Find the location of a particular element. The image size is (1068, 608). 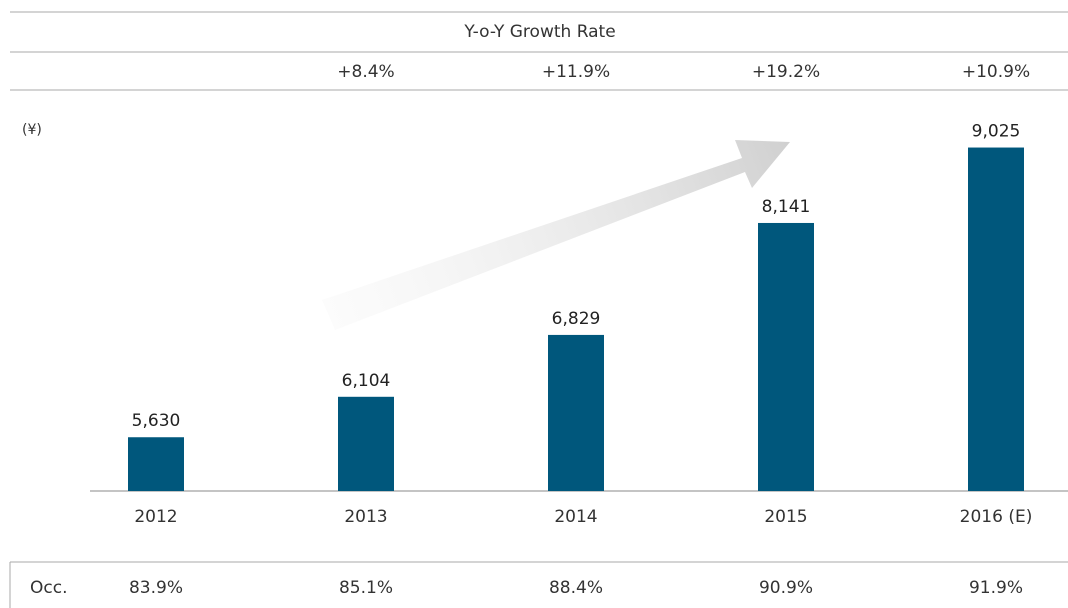

occupancy-rate: 85.1% is located at coordinates (366, 588).